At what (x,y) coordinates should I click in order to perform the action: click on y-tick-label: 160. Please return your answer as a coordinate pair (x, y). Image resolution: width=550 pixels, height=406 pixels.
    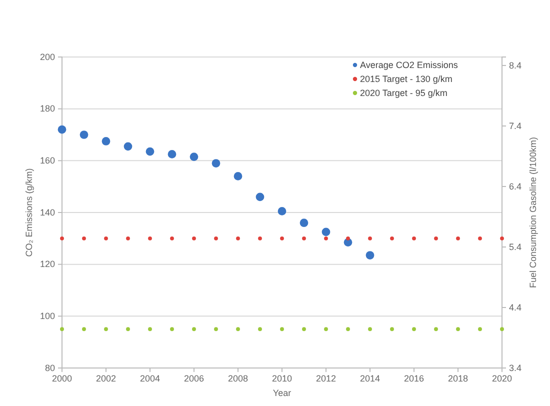
    Looking at the image, I should click on (47, 161).